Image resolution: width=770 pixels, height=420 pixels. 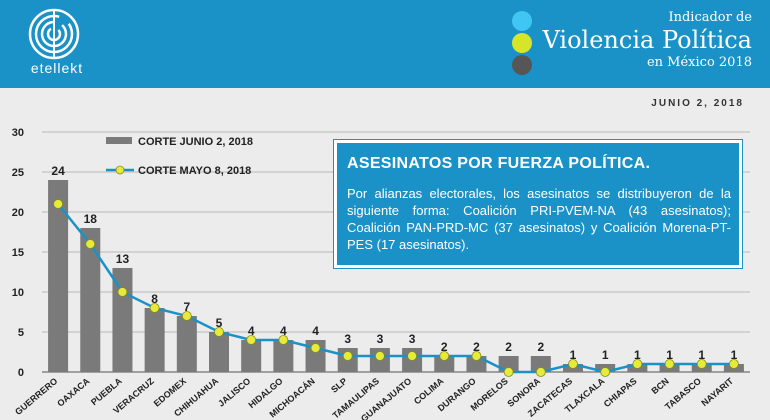 What do you see at coordinates (18, 213) in the screenshot?
I see `y-tick-label: 20` at bounding box center [18, 213].